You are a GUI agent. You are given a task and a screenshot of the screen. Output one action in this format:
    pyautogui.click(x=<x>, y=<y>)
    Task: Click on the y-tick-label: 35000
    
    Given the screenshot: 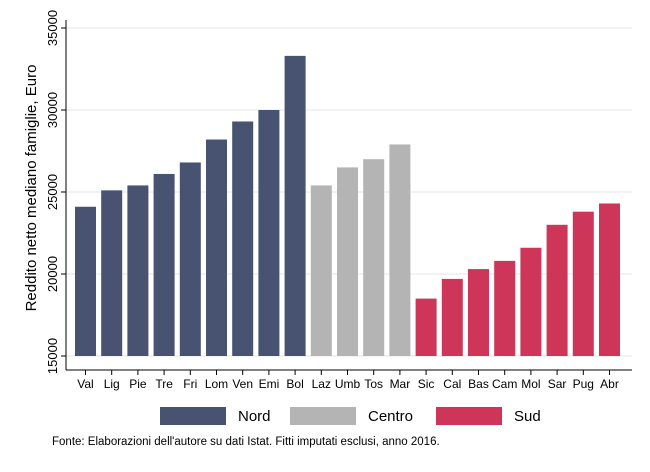 What is the action you would take?
    pyautogui.click(x=52, y=28)
    